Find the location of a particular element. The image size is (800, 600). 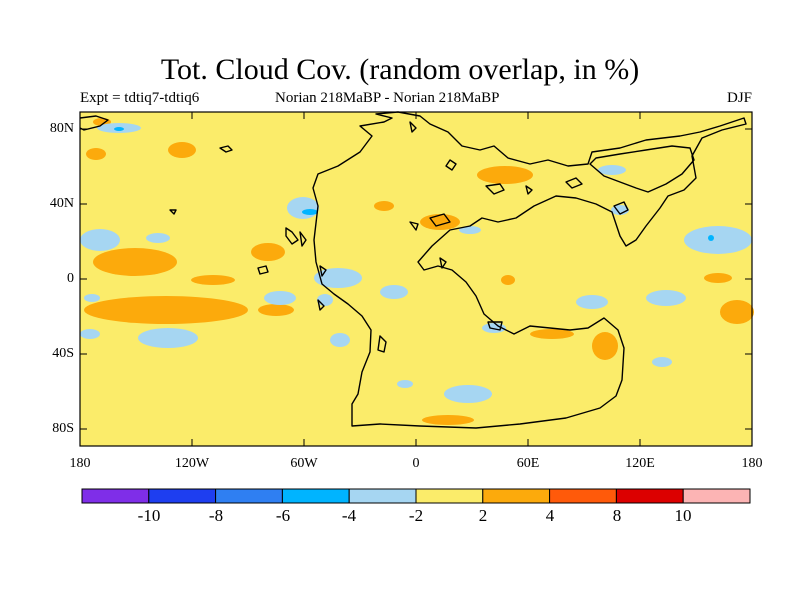

strong-negative-patches is located at coordinates (414, 184).